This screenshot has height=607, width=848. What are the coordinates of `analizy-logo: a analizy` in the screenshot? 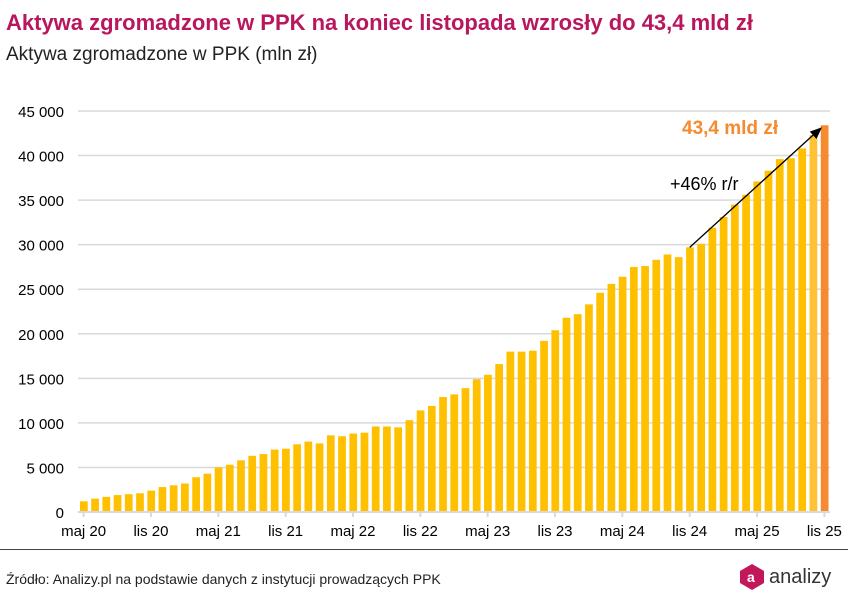 It's located at (785, 577).